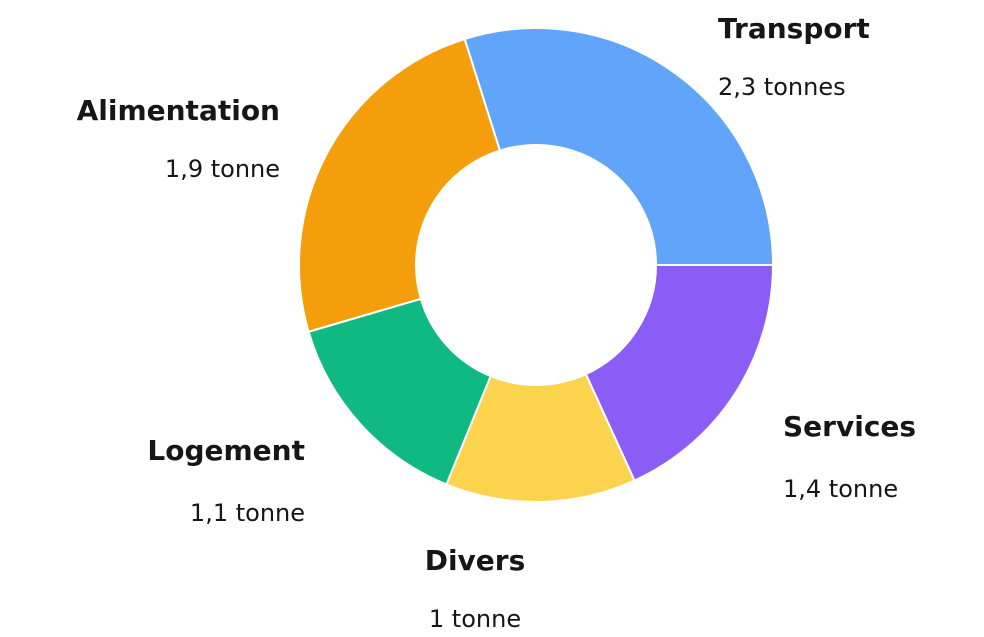 Image resolution: width=984 pixels, height=637 pixels. Describe the element at coordinates (475, 560) in the screenshot. I see `slice-label: Divers` at that location.